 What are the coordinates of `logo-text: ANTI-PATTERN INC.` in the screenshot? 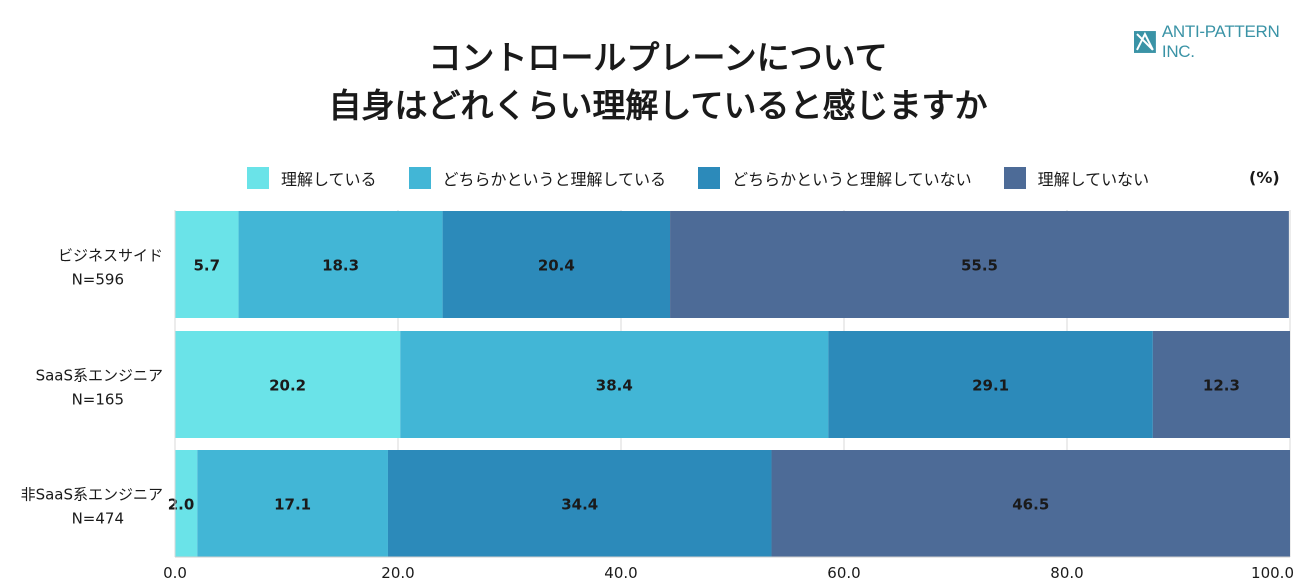 It's located at (1220, 41).